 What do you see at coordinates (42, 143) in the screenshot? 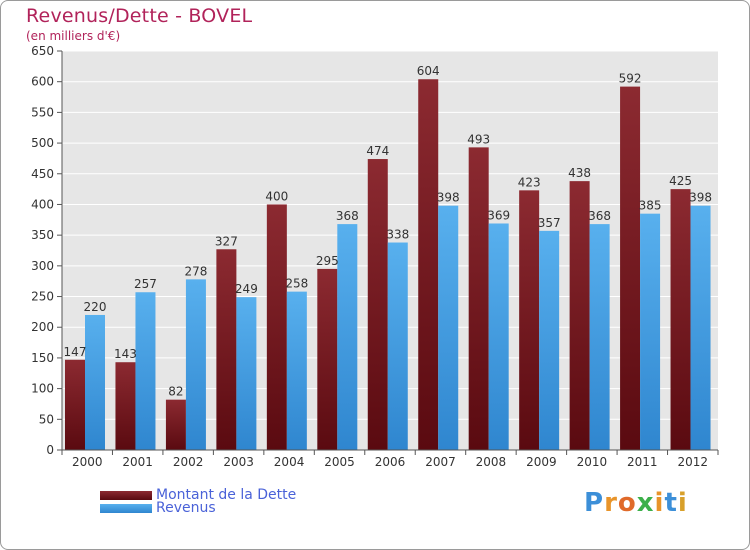
I see `y-tick-label: 500` at bounding box center [42, 143].